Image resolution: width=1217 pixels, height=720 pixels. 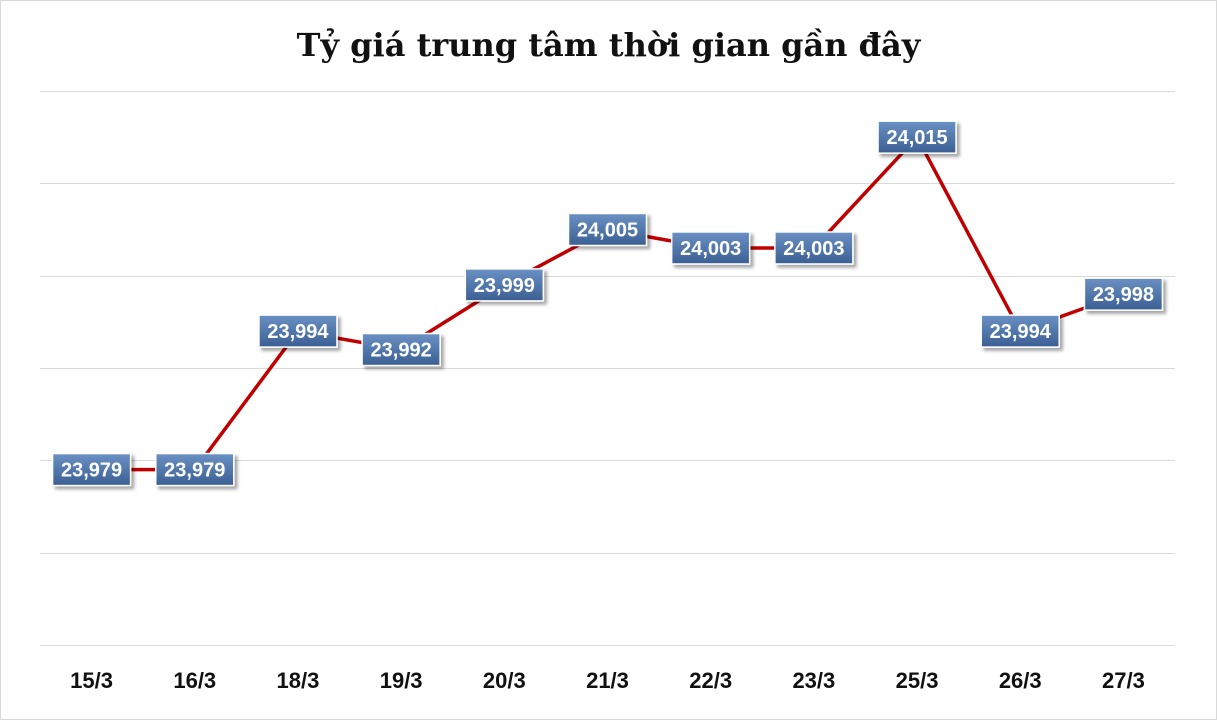 I want to click on x-tick-label: 23/3, so click(x=813, y=680).